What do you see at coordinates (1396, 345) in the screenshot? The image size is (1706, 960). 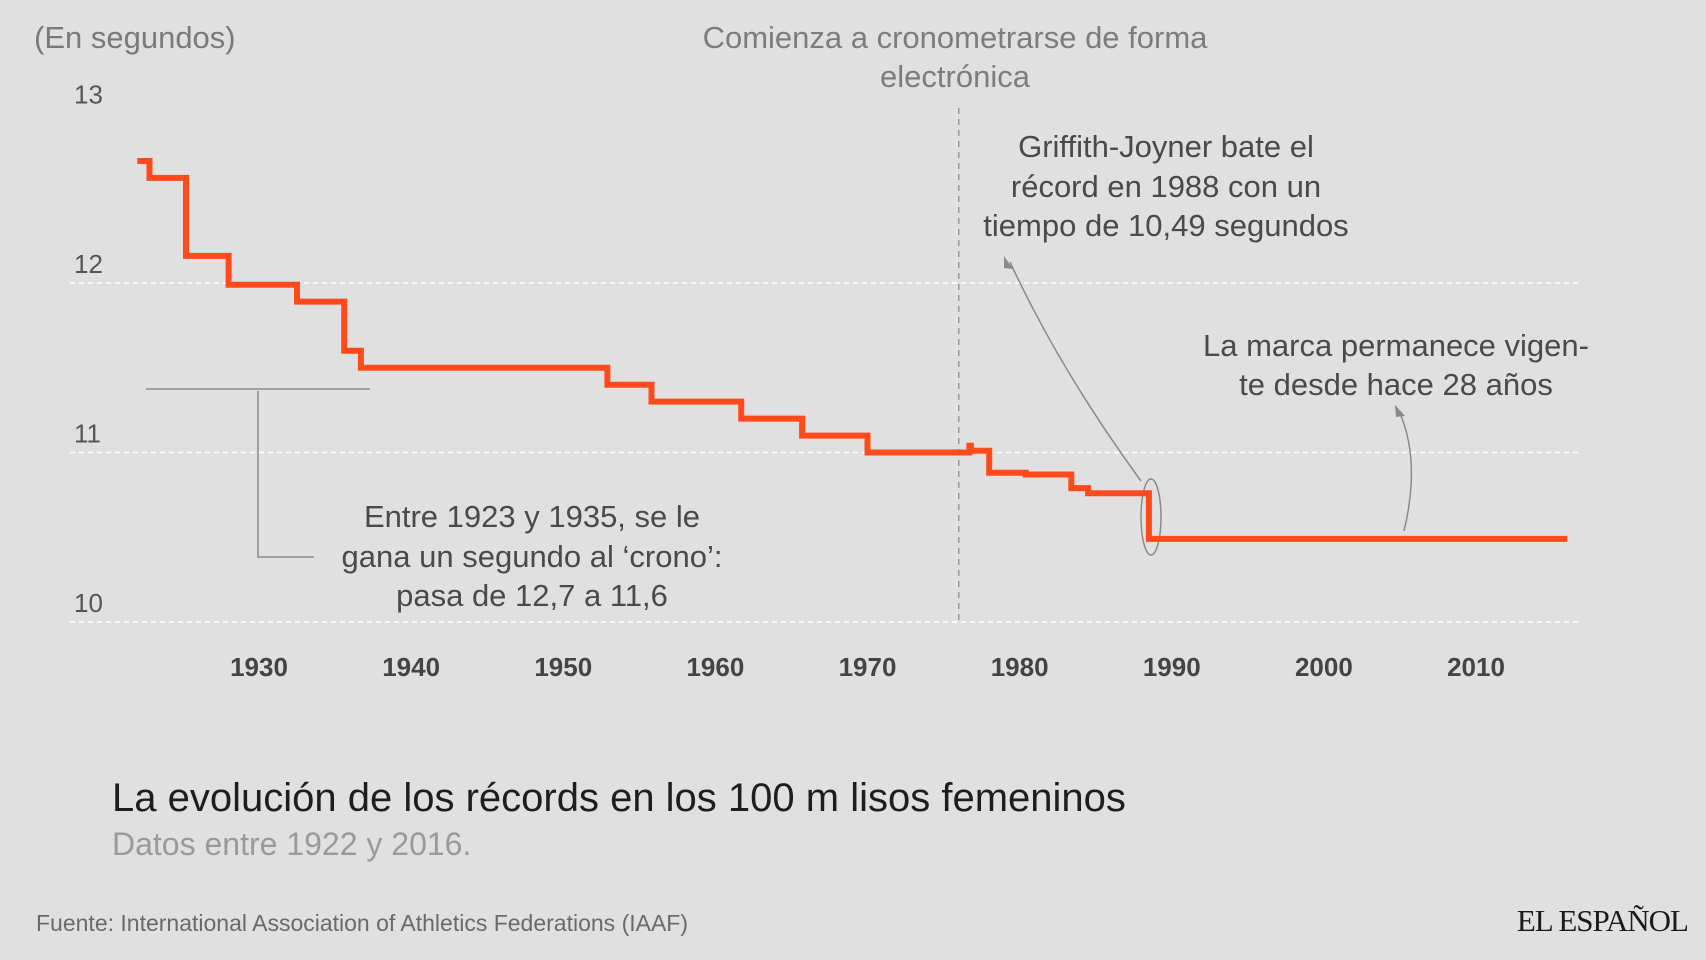 I see `current-record-annotation-line-1: La marca permanece vigen-` at bounding box center [1396, 345].